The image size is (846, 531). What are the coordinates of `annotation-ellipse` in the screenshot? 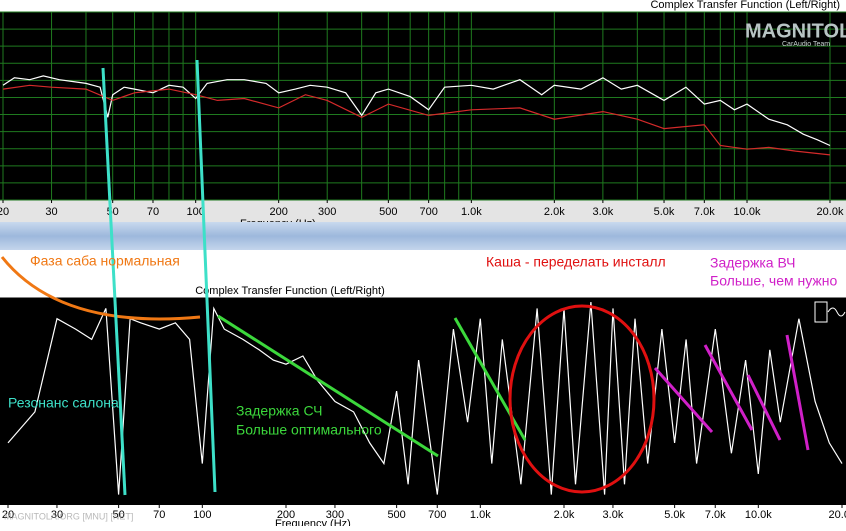 It's located at (582, 399).